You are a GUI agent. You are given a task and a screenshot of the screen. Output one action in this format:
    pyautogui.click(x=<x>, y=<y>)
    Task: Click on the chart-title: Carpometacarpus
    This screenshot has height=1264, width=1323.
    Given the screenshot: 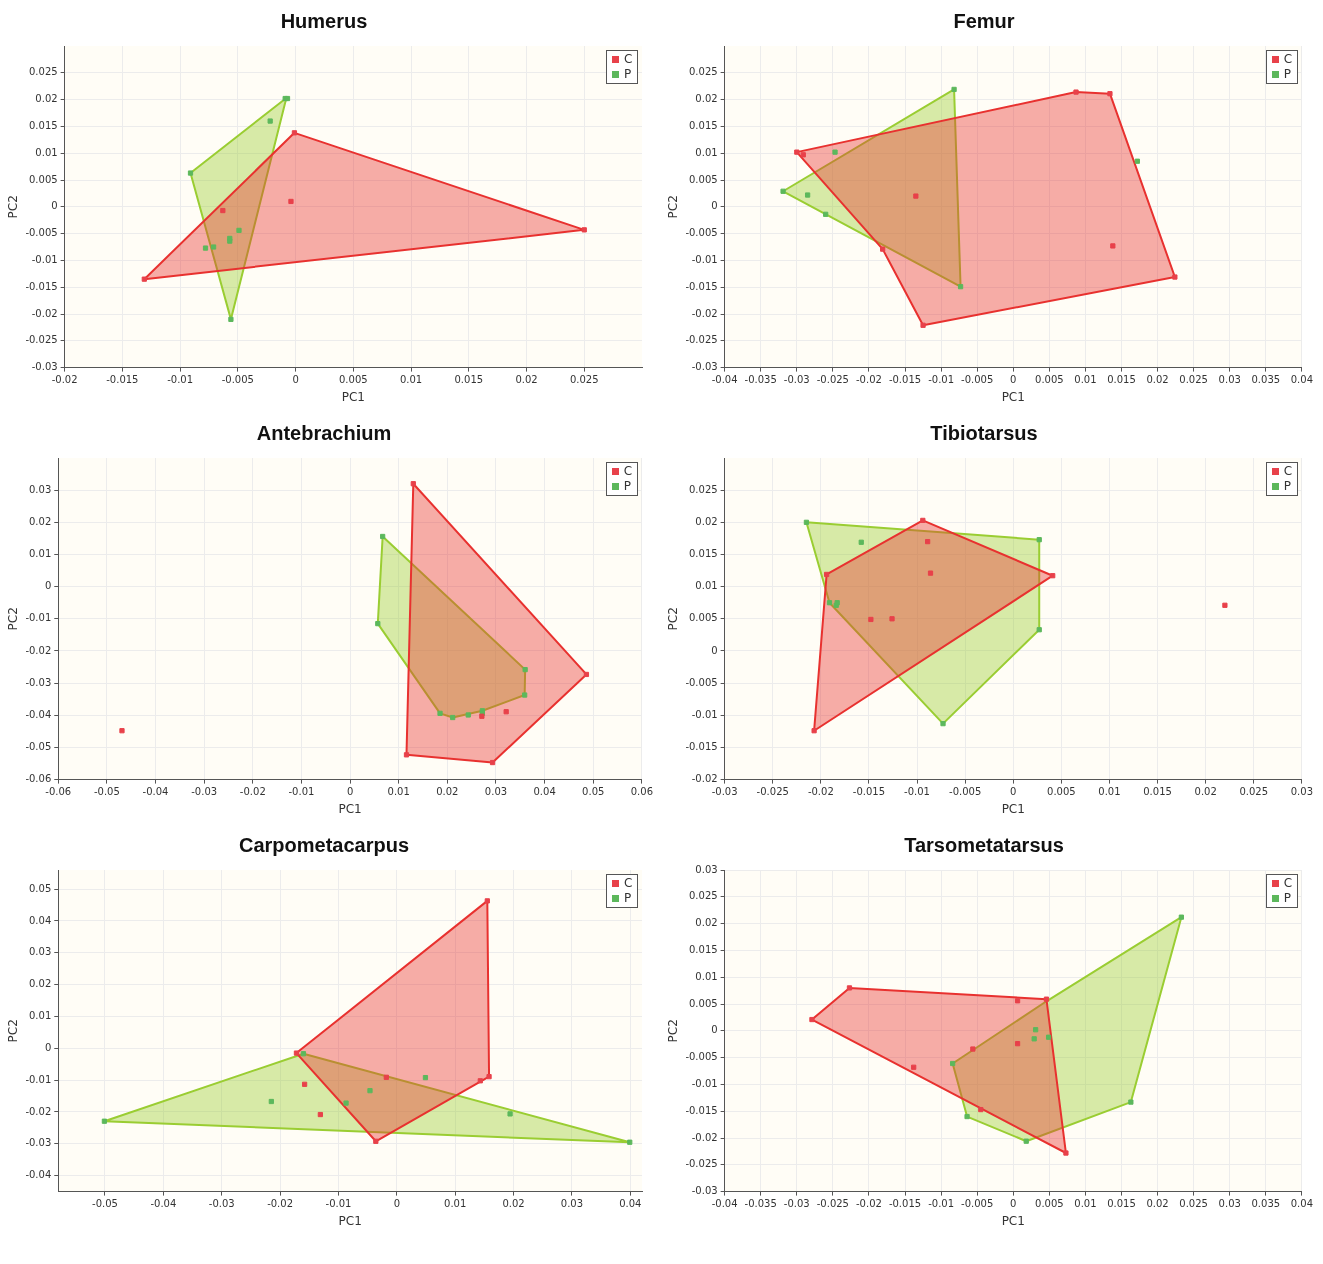 What is the action you would take?
    pyautogui.click(x=324, y=844)
    